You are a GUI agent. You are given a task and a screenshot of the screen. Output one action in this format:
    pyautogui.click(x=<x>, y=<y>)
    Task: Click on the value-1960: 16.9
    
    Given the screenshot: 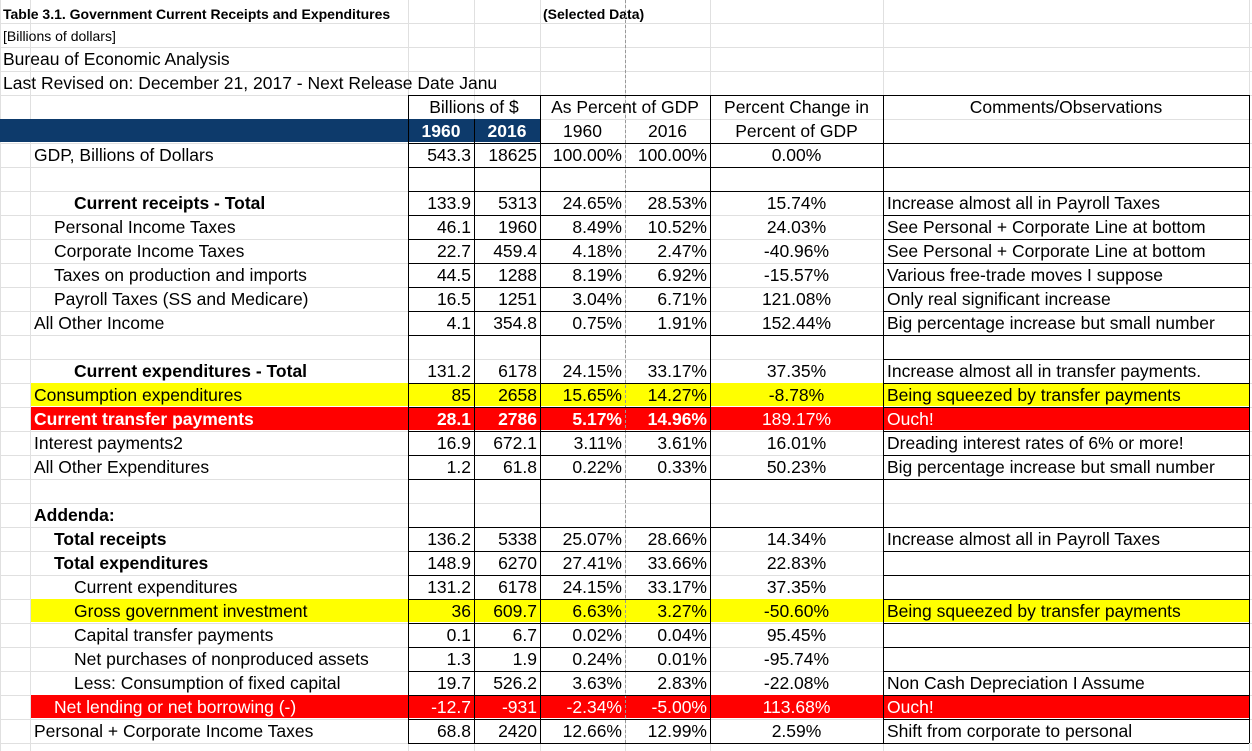 What is the action you would take?
    pyautogui.click(x=453, y=443)
    